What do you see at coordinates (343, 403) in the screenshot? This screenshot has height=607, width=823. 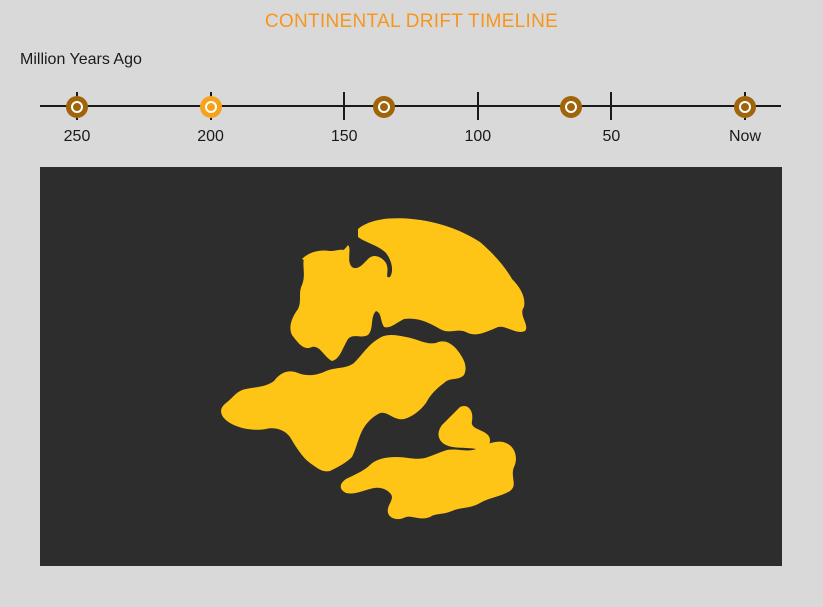 I see `landmass-central` at bounding box center [343, 403].